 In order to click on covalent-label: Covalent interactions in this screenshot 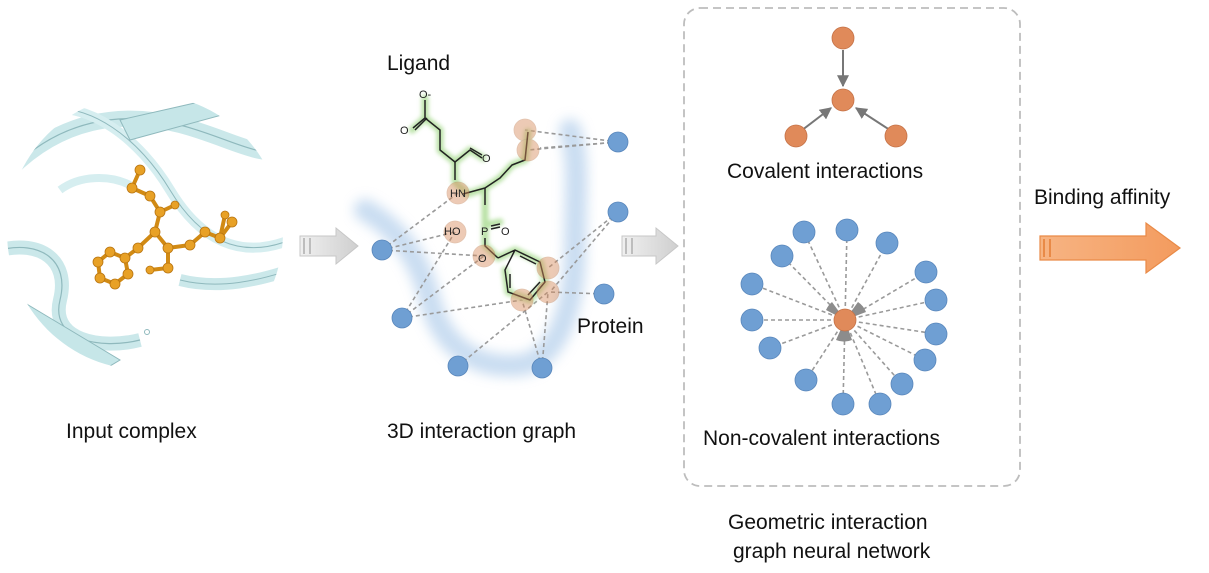, I will do `click(825, 171)`.